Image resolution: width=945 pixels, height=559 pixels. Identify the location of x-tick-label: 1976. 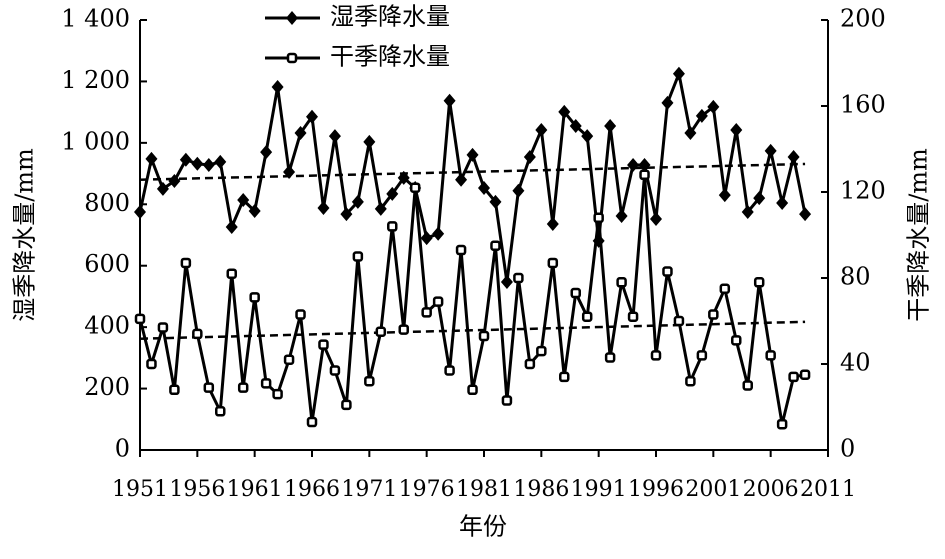
(427, 489).